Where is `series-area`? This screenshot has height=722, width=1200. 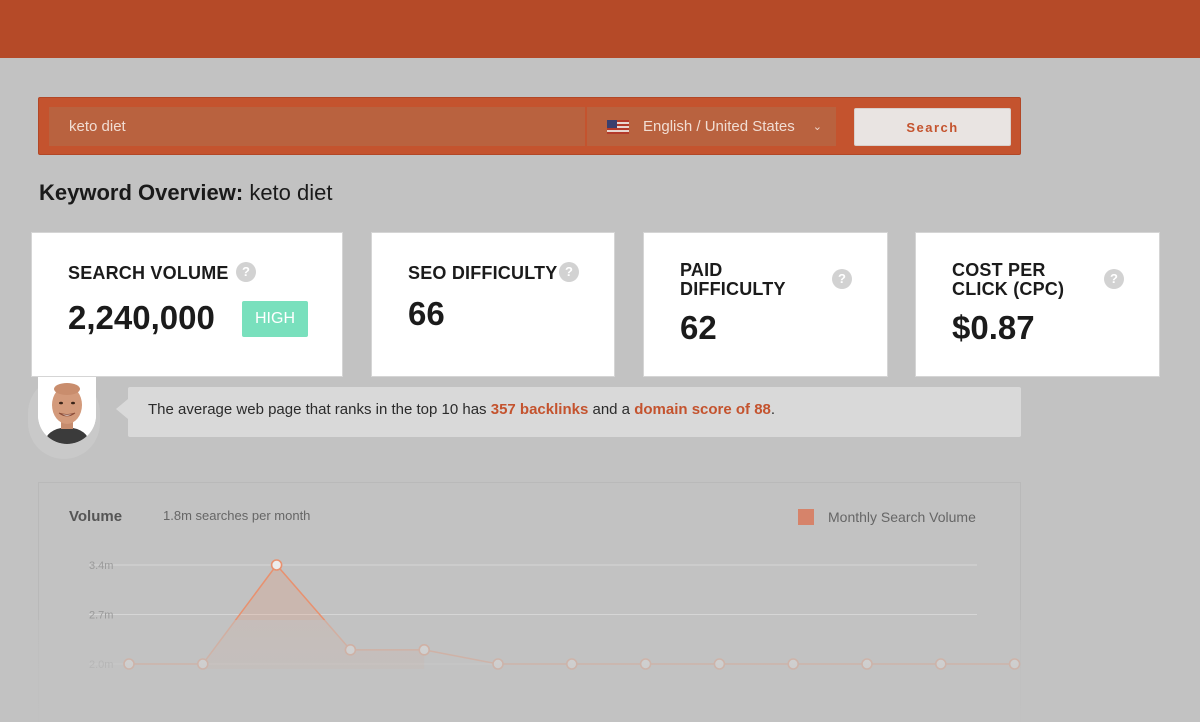 series-area is located at coordinates (313, 617).